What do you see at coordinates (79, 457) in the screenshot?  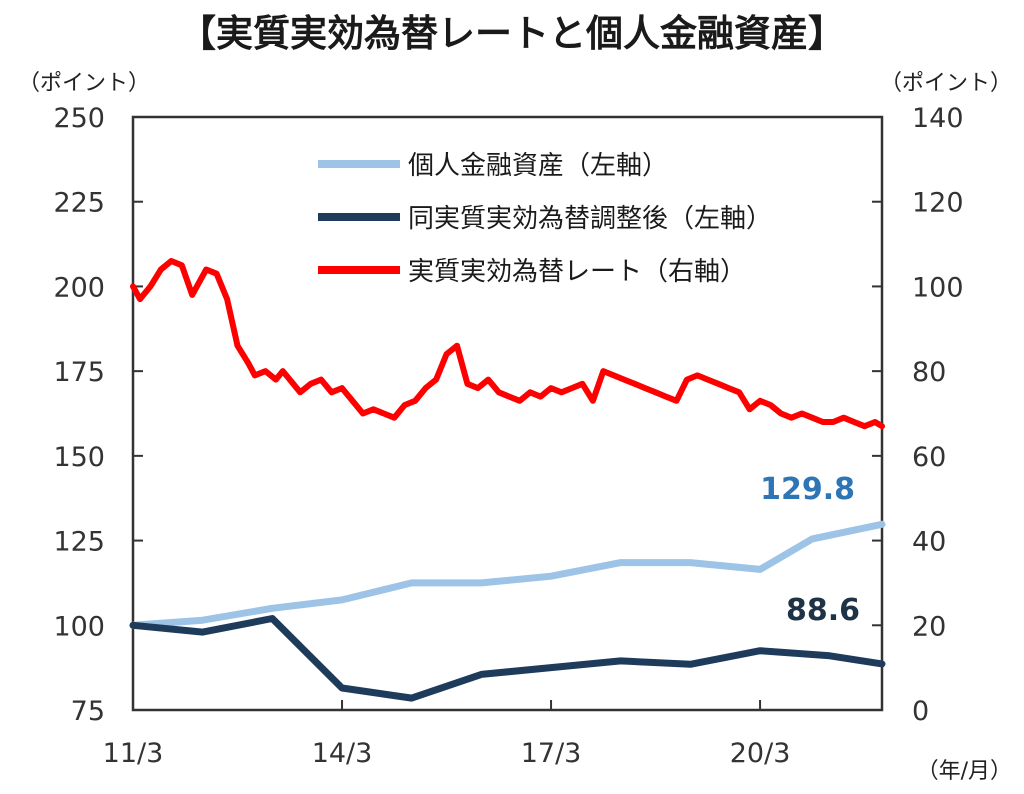 I see `left-tick-label: 150` at bounding box center [79, 457].